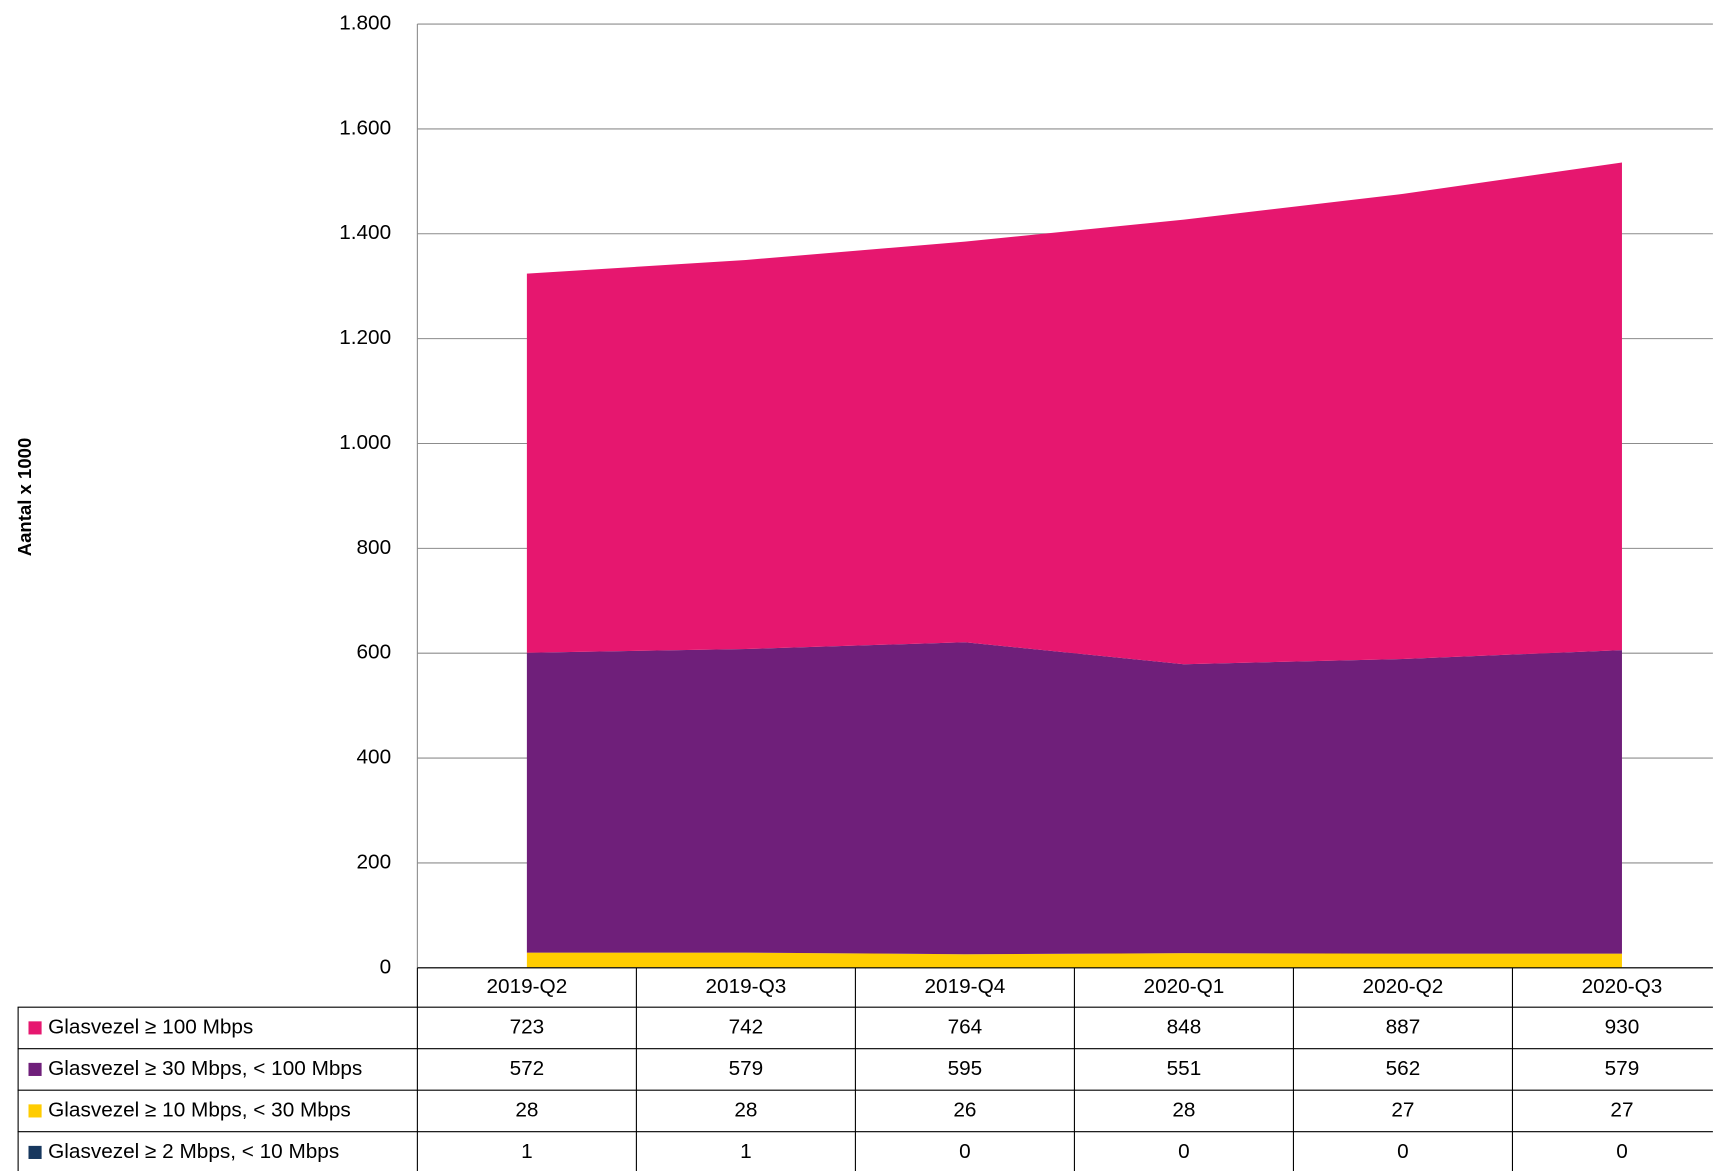 The image size is (1713, 1171). Describe the element at coordinates (527, 1068) in the screenshot. I see `table-value: 572` at that location.